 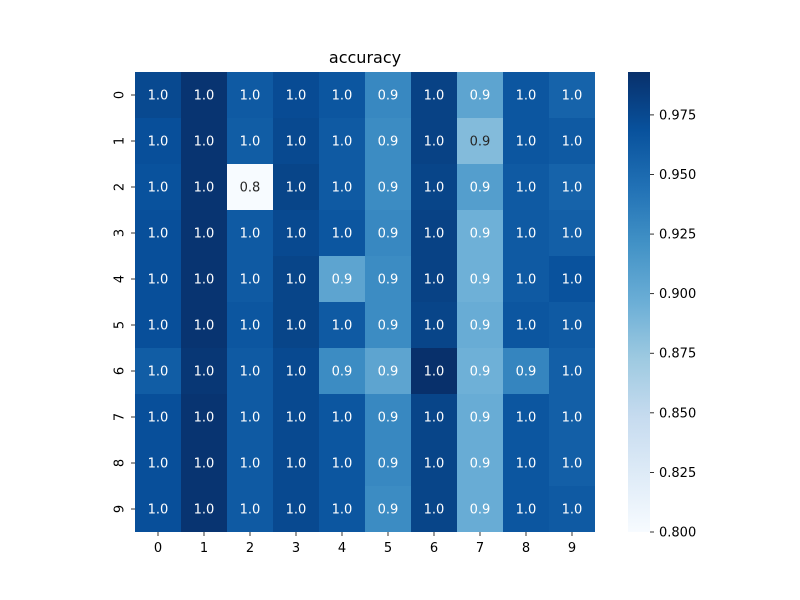 I want to click on colorbar-gradient, so click(x=639, y=302).